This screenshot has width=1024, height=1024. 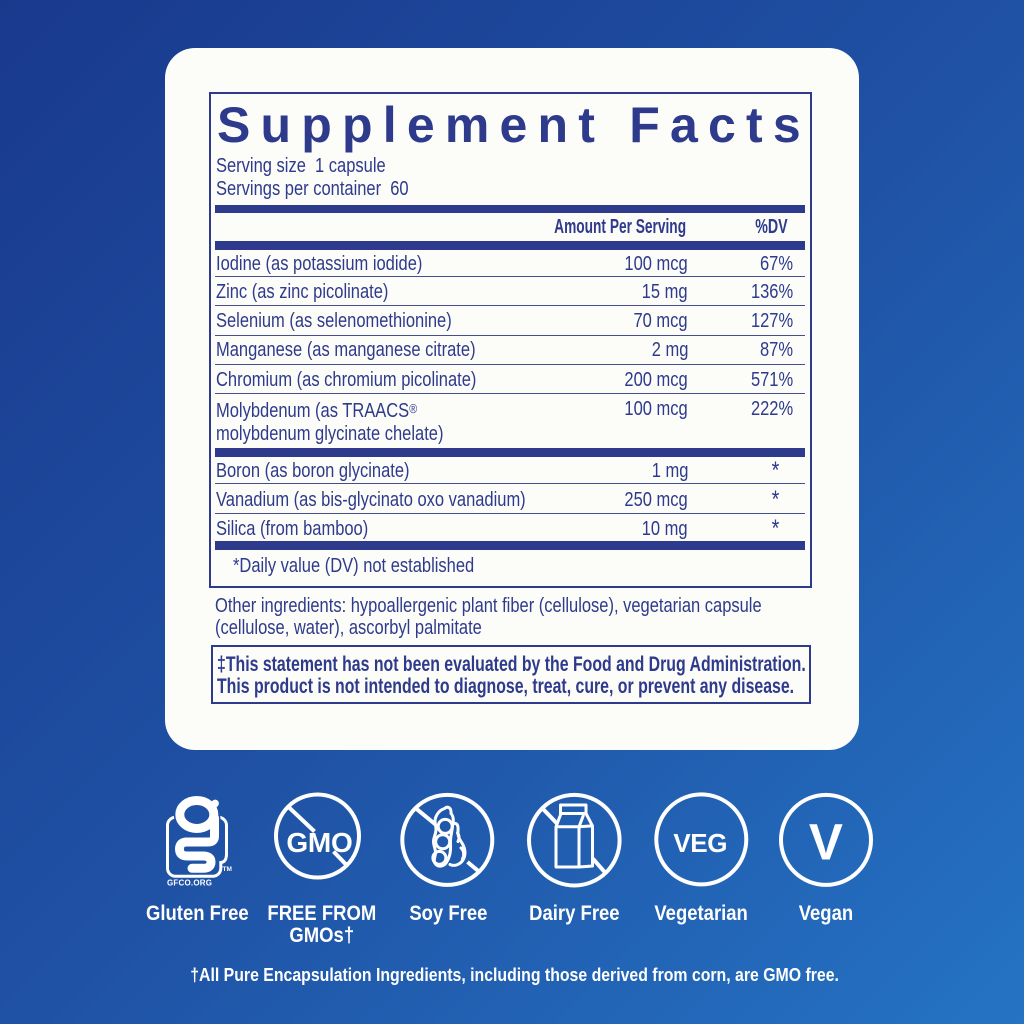 I want to click on svg-text: V, so click(x=826, y=841).